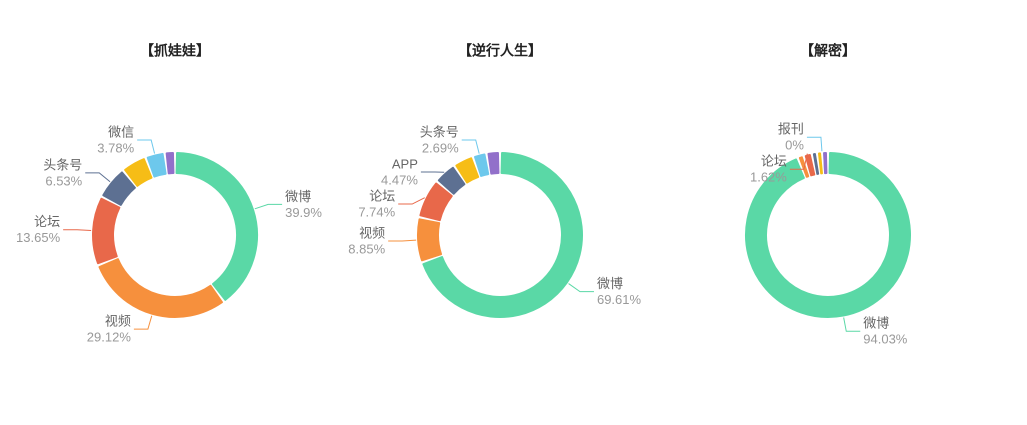 This screenshot has width=1027, height=425. What do you see at coordinates (828, 51) in the screenshot?
I see `chart-title: 【解密】` at bounding box center [828, 51].